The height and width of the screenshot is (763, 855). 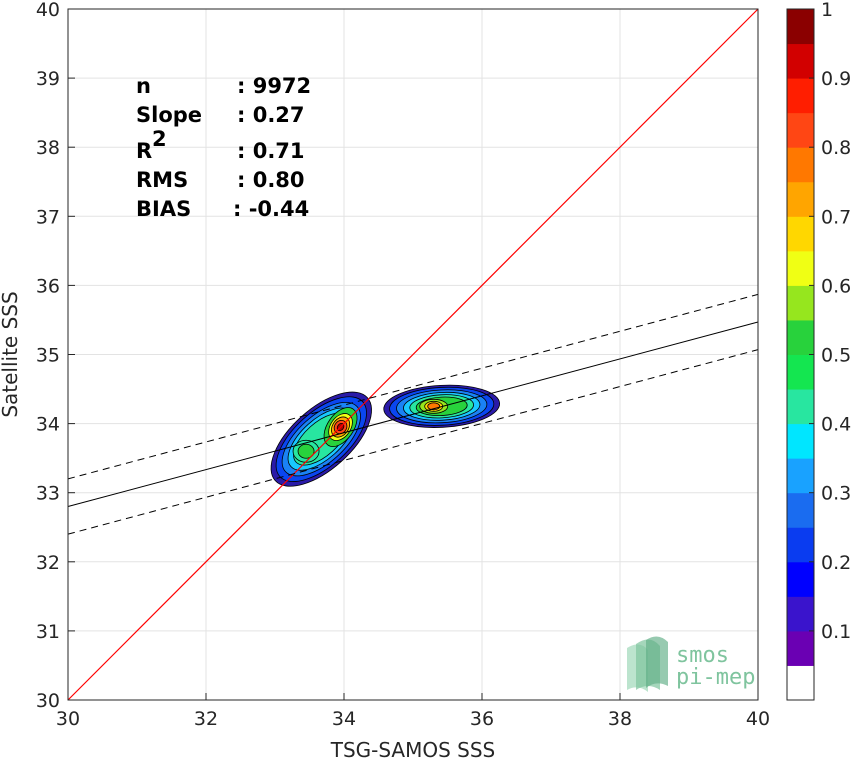 What do you see at coordinates (715, 677) in the screenshot?
I see `logo-text-line2: pi-mep` at bounding box center [715, 677].